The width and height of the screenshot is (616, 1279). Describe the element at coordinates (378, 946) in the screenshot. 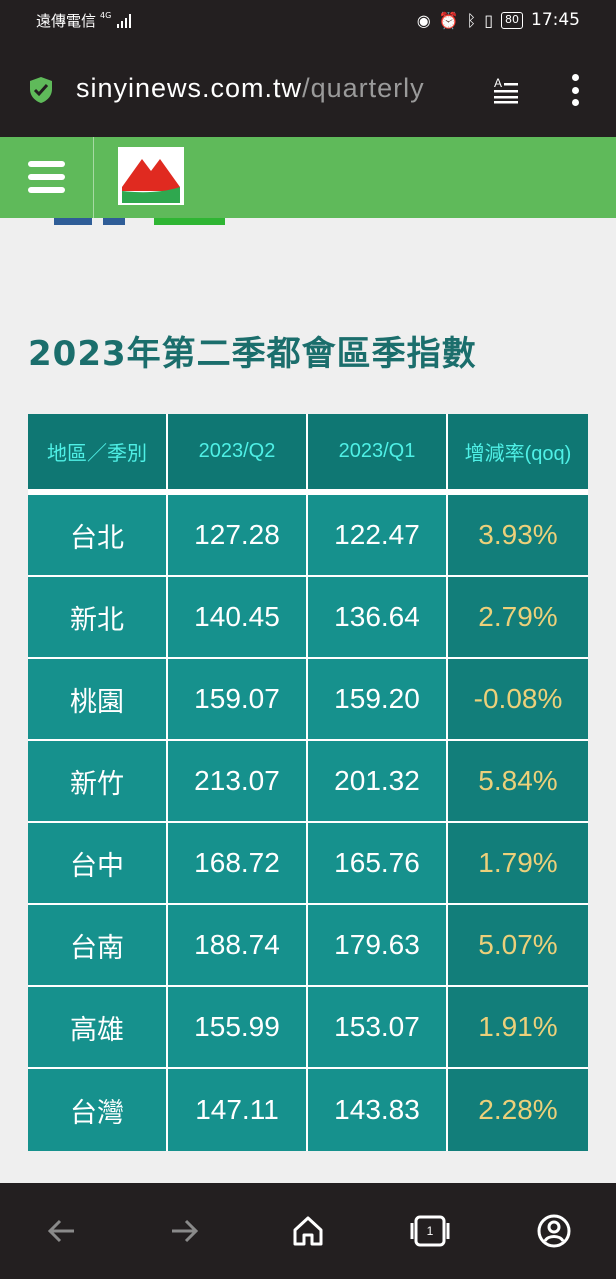

I see `cell-q1: 179.63` at that location.